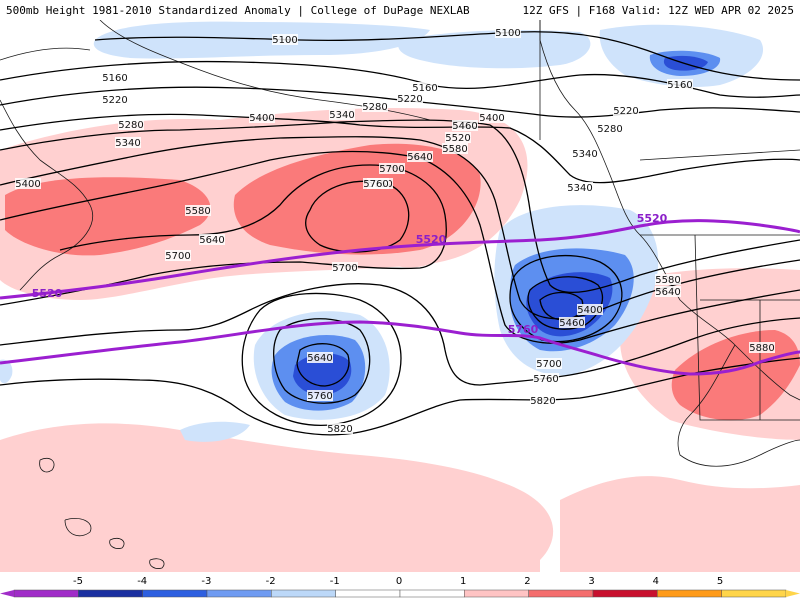 The height and width of the screenshot is (600, 800). Describe the element at coordinates (720, 581) in the screenshot. I see `legend-tick-label: 5` at that location.